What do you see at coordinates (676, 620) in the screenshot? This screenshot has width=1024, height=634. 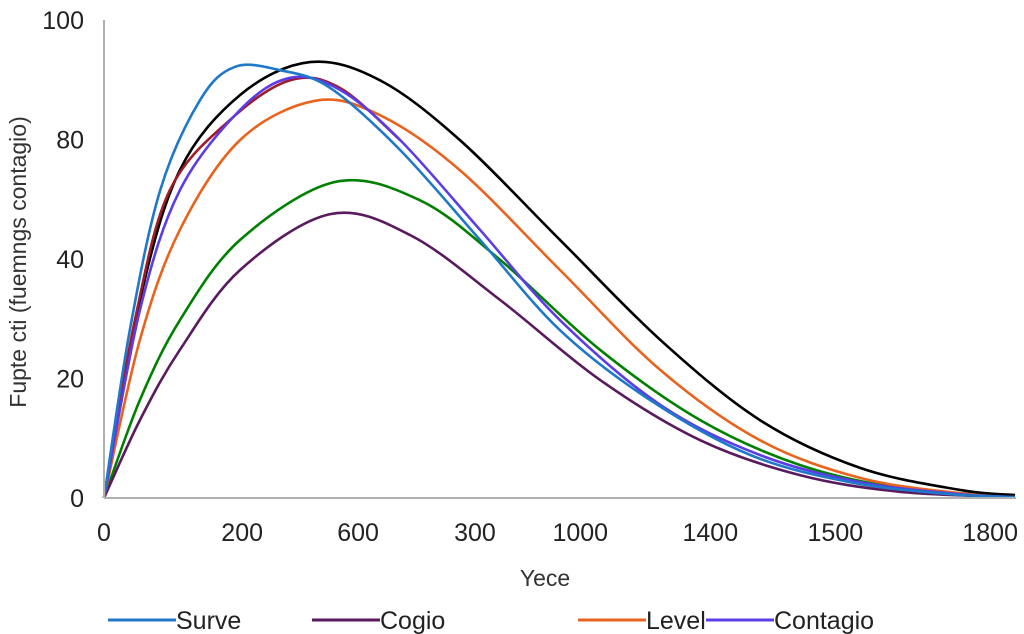 I see `legend-label: Level` at bounding box center [676, 620].